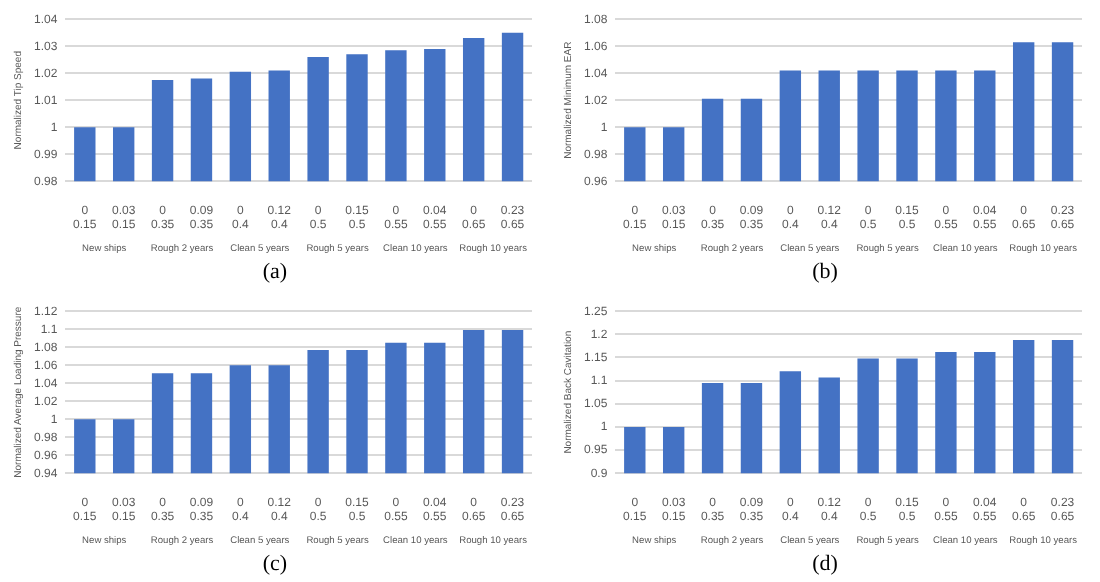  I want to click on text: (b), so click(825, 272).